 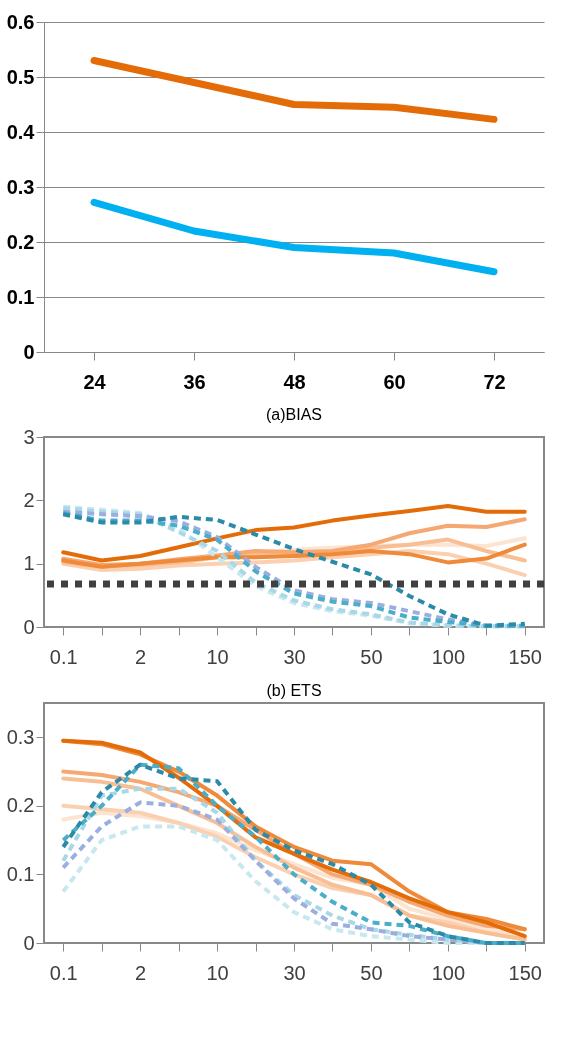 I want to click on x-tick-label: 36, so click(x=194, y=381).